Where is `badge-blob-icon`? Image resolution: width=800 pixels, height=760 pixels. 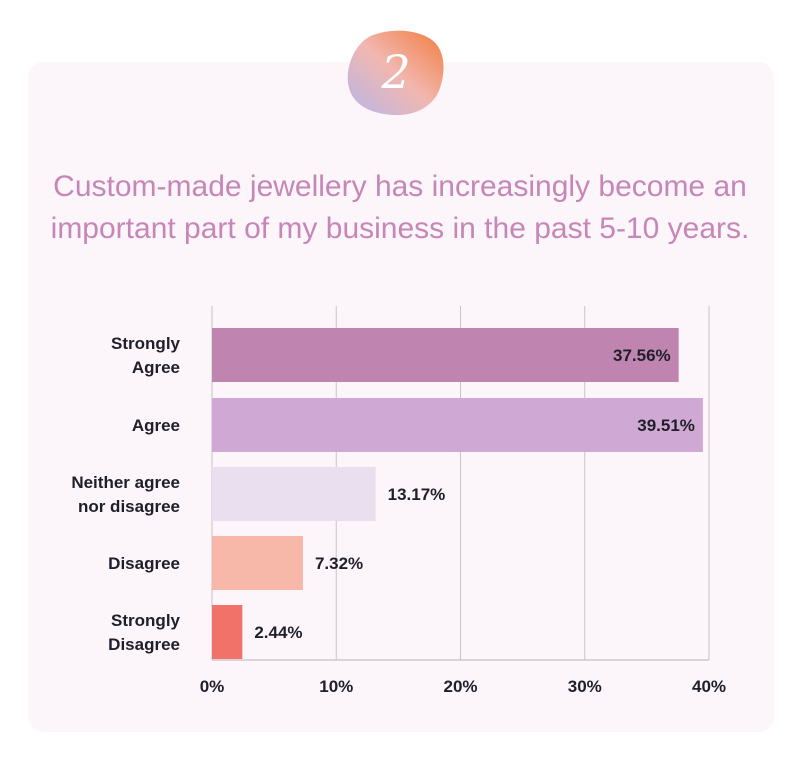 badge-blob-icon is located at coordinates (395, 73).